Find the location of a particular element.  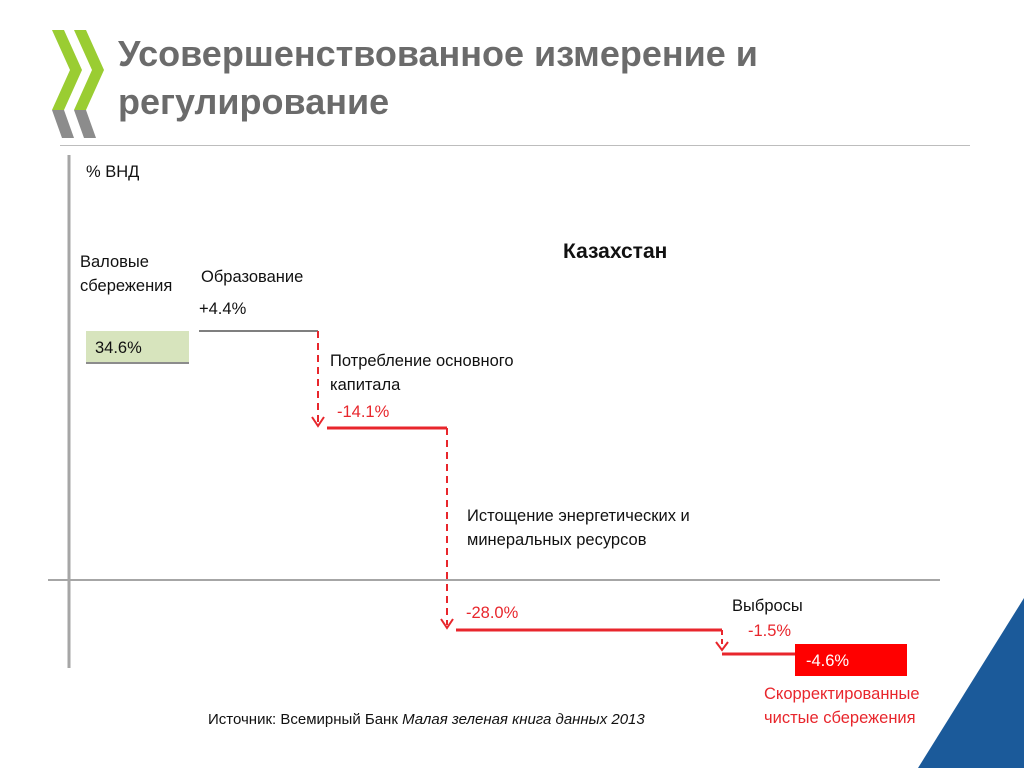

label-adjusted-net-savings: Скорректированные чистые сбережения is located at coordinates (842, 706).